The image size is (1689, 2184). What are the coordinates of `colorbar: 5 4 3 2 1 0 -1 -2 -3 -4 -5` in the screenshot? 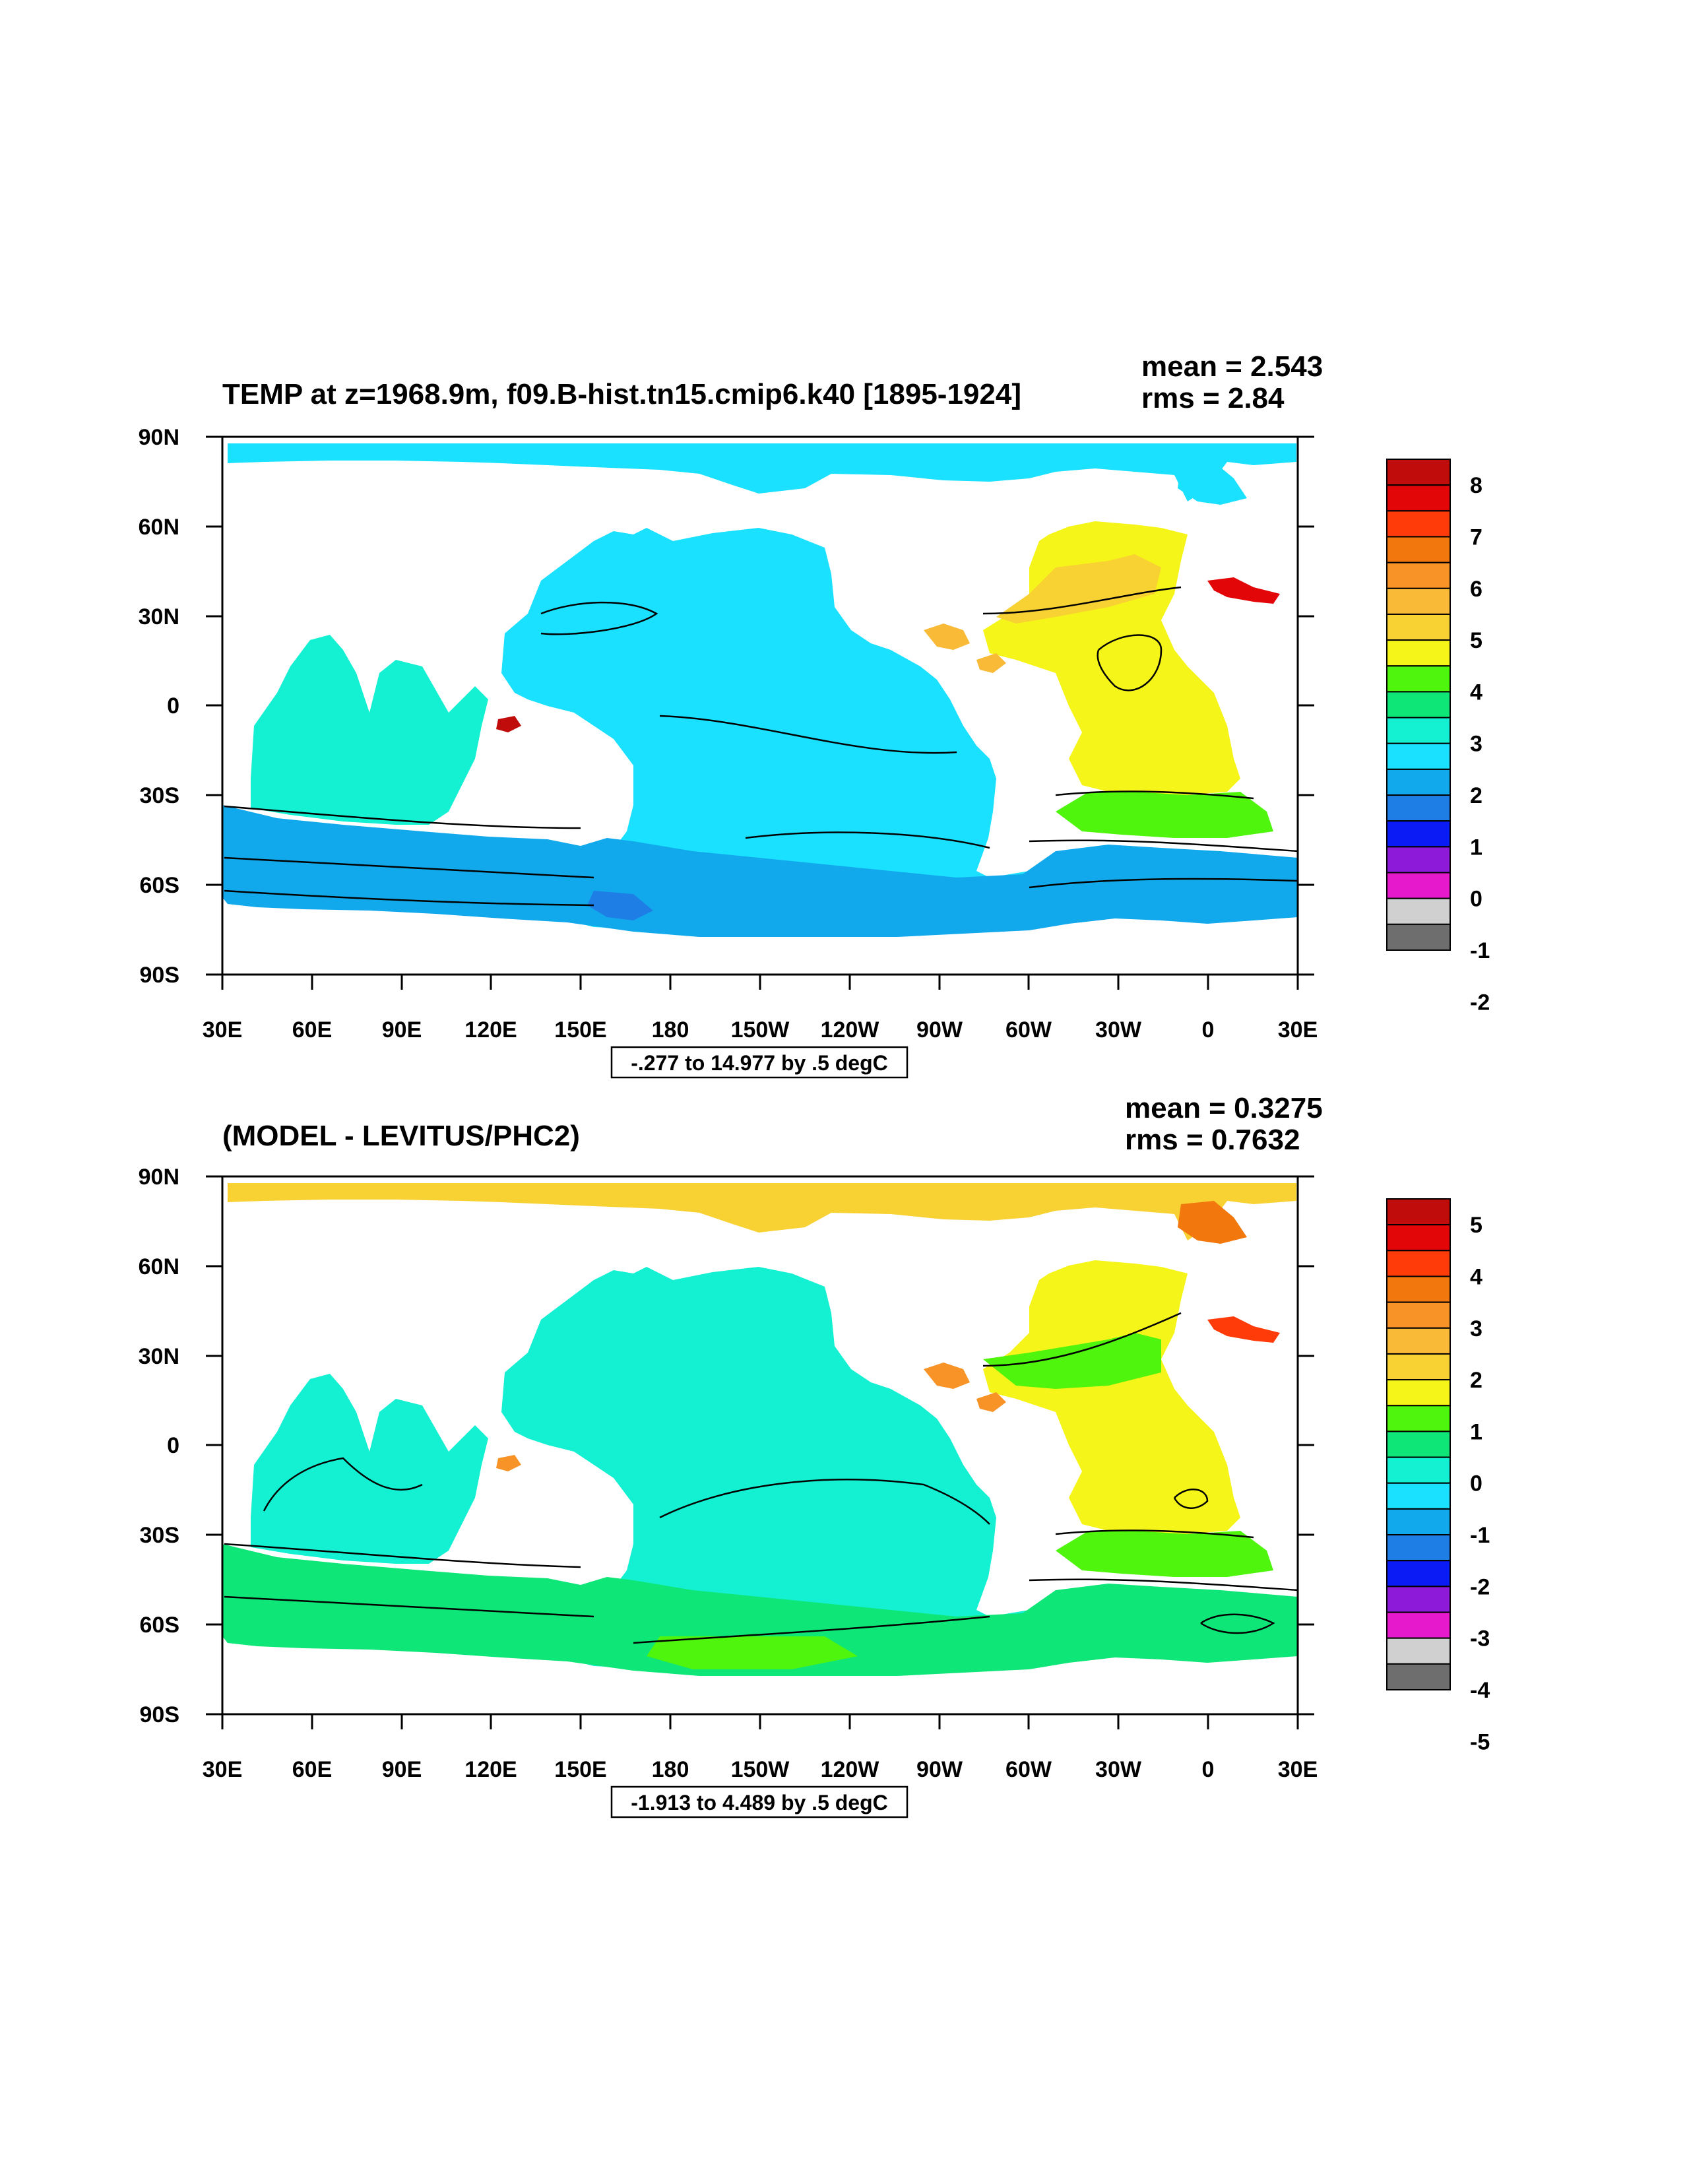 It's located at (1438, 1476).